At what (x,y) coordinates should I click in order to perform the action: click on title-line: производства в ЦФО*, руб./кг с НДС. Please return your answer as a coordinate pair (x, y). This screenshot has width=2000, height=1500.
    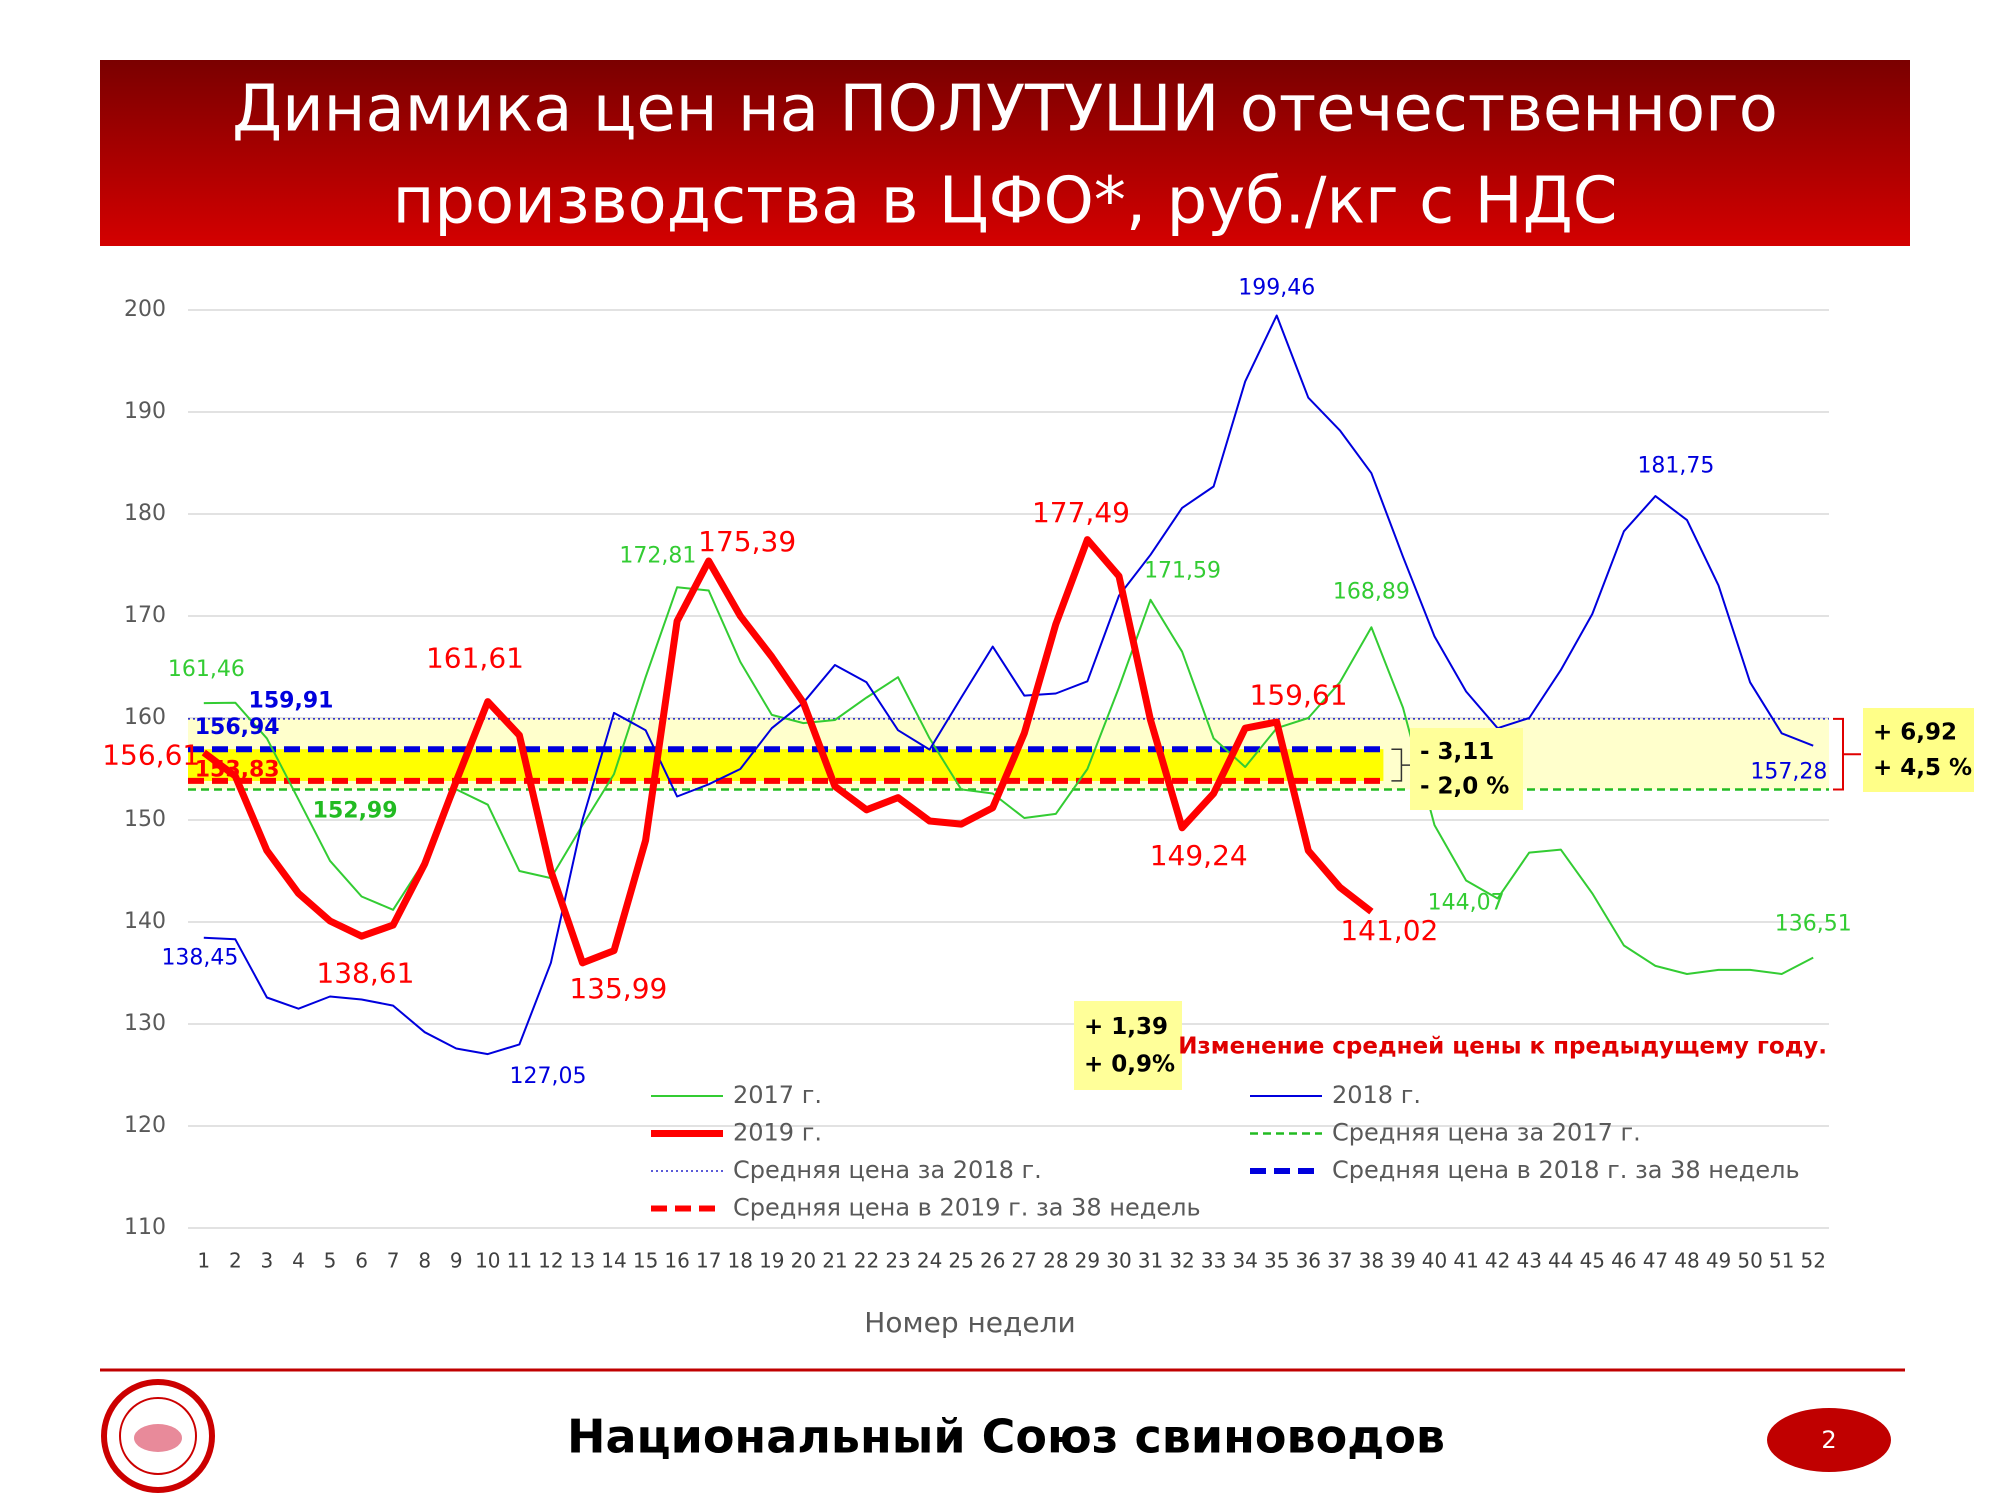
    Looking at the image, I should click on (1005, 202).